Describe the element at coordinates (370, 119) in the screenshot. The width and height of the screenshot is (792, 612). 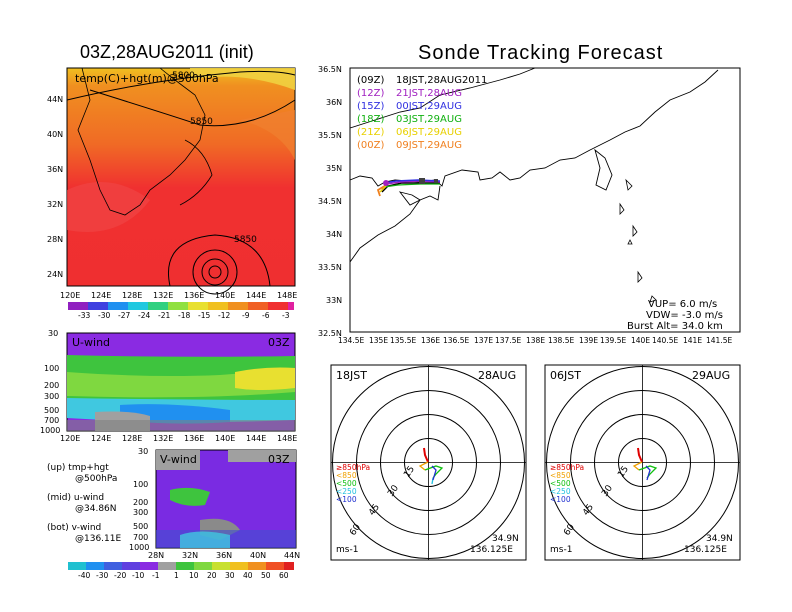
I see `legend-run-18z: (18Z)` at that location.